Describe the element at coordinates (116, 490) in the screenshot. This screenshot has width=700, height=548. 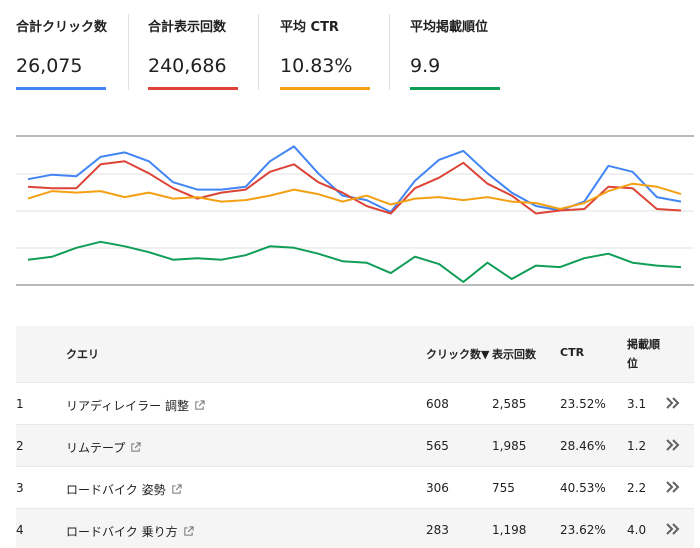
I see `query-text: ロードバイク 姿勢` at that location.